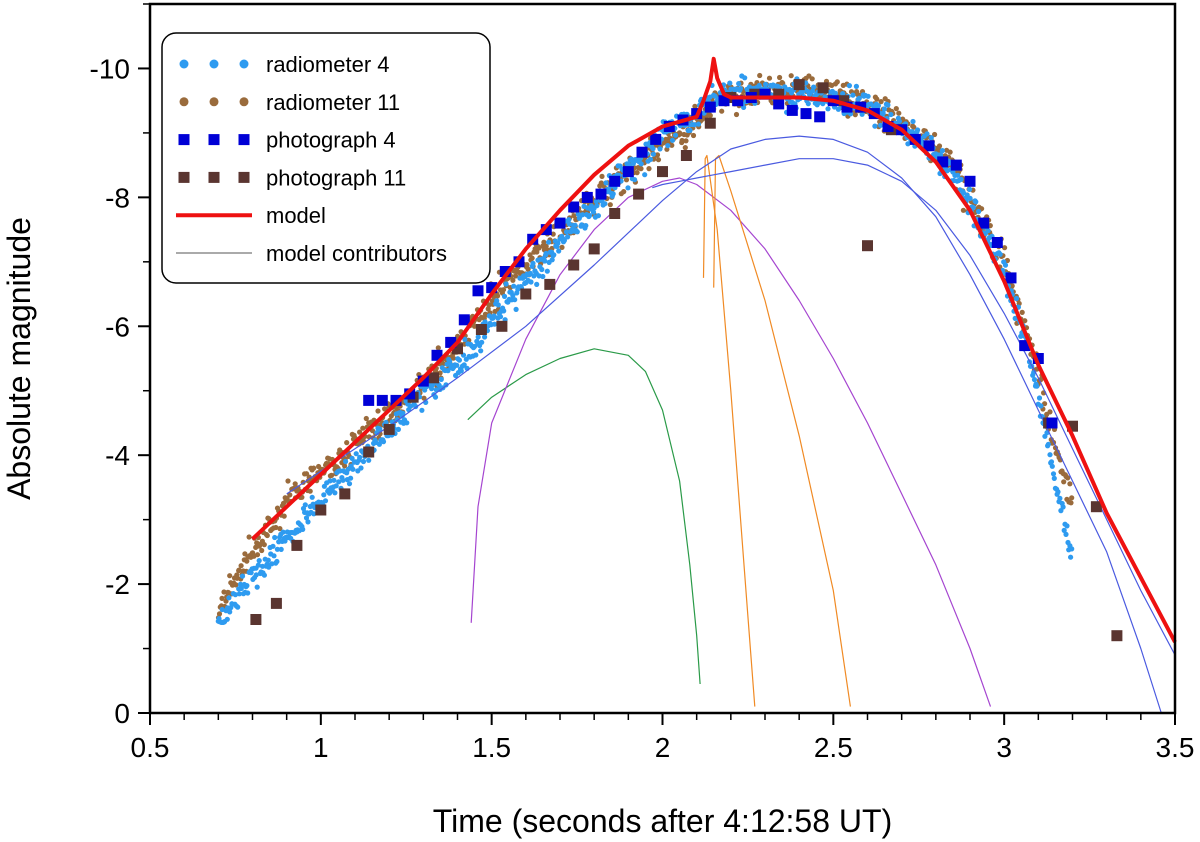  Describe the element at coordinates (491, 747) in the screenshot. I see `x-tick-label: 1.5` at that location.